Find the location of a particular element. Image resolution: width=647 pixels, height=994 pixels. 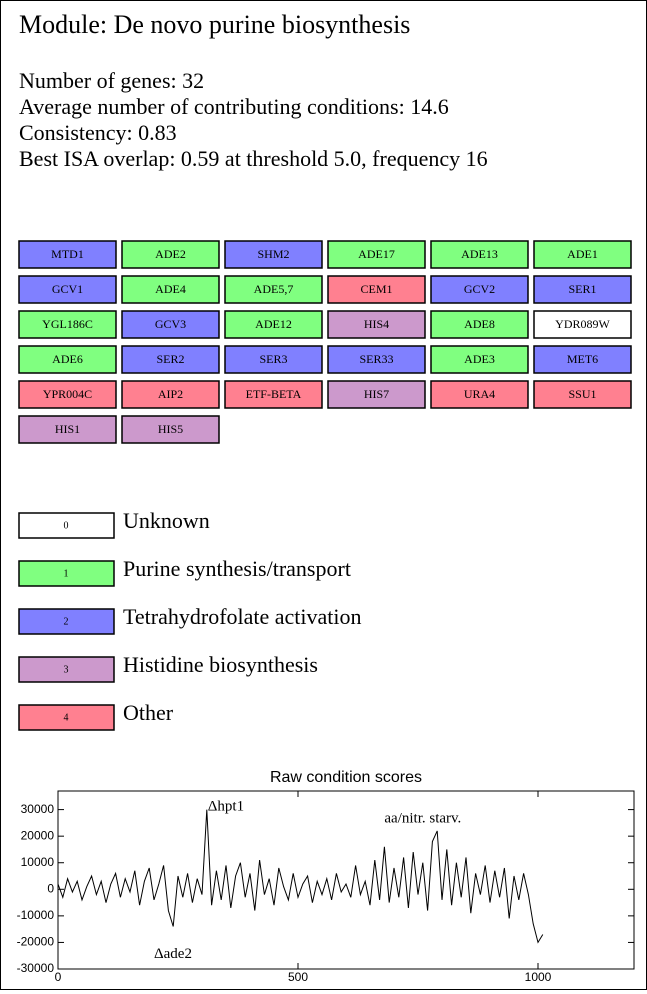

gene-label: HIS5 is located at coordinates (170, 429).